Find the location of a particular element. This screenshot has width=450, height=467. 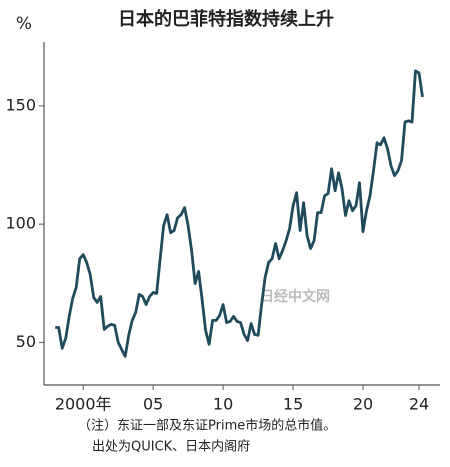

x-tick-label: 24 is located at coordinates (419, 404).